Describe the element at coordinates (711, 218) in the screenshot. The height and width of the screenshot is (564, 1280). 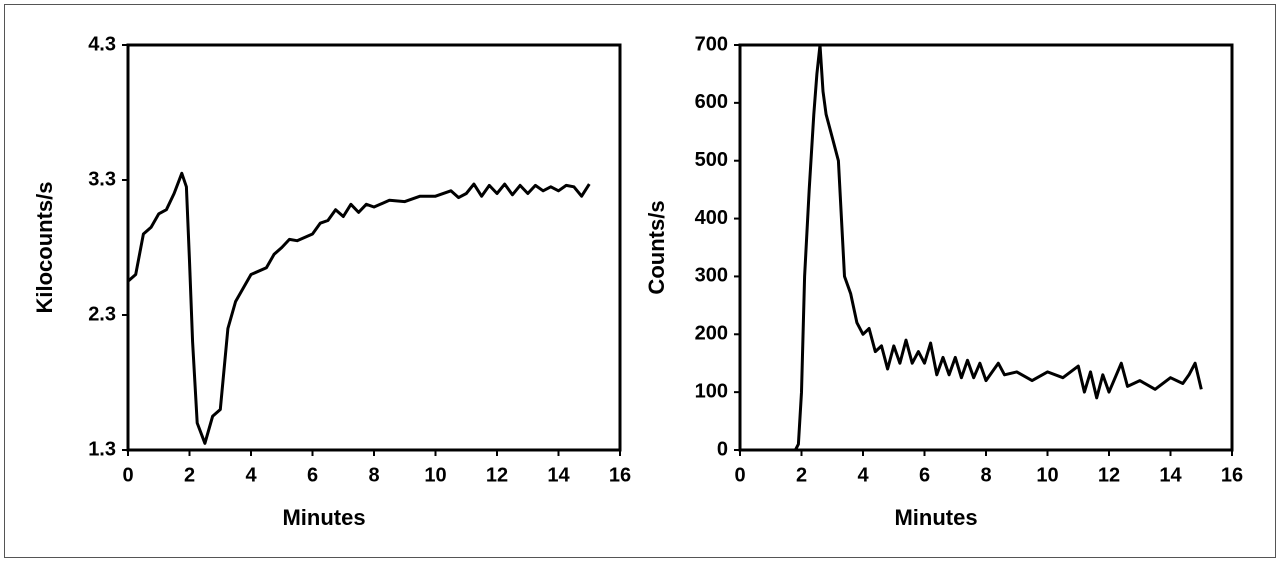
I see `y-tick-label: 400` at that location.